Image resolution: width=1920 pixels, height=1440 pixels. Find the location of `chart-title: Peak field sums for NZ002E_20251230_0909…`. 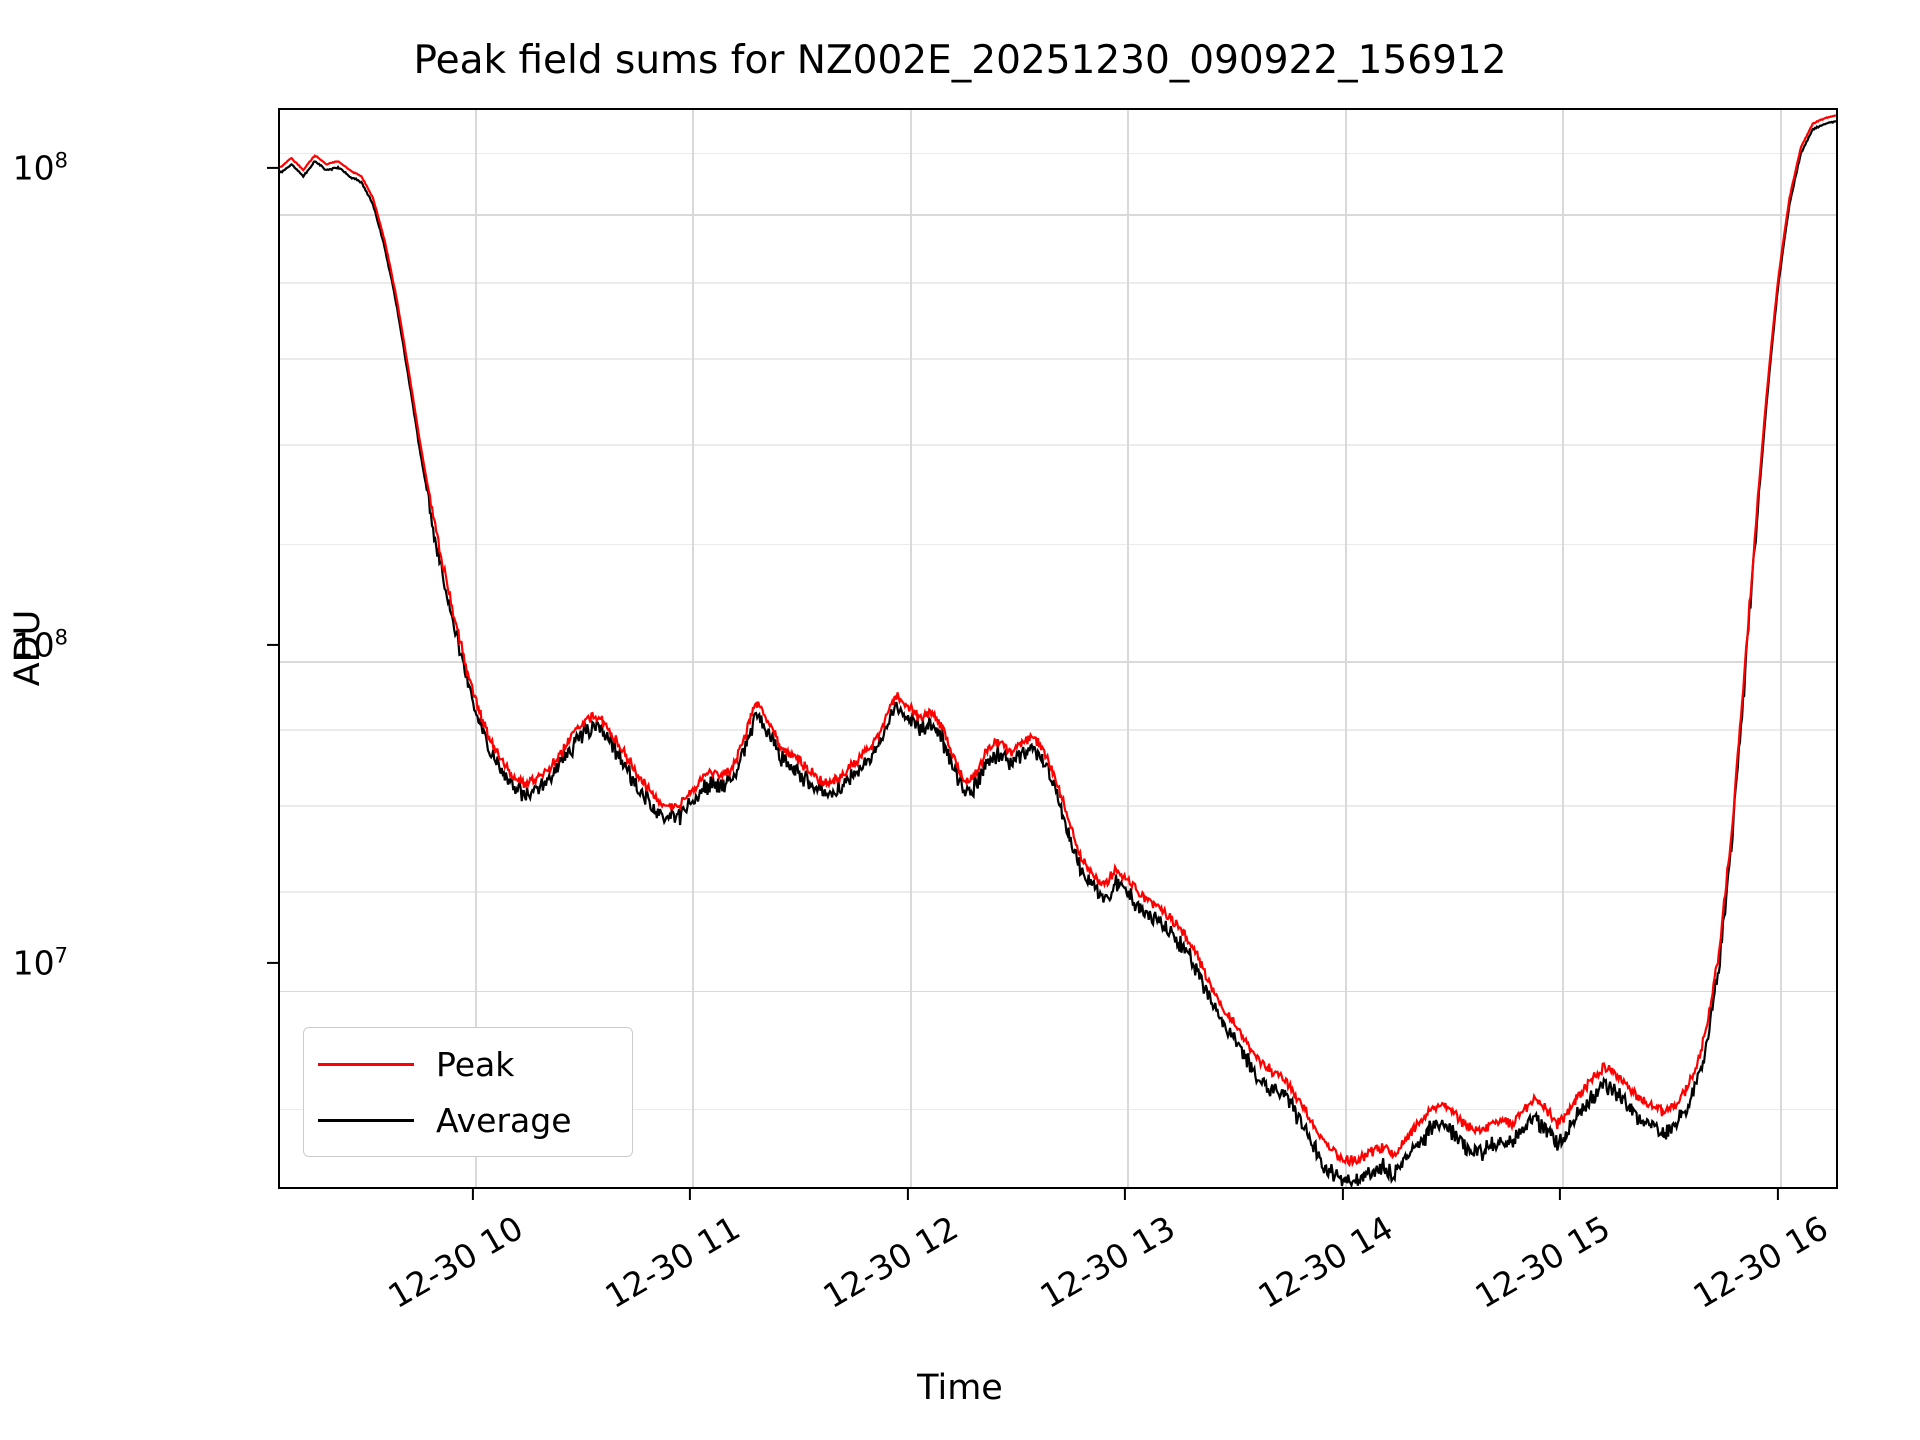

chart-title: Peak field sums for NZ002E_20251230_0909… is located at coordinates (960, 60).